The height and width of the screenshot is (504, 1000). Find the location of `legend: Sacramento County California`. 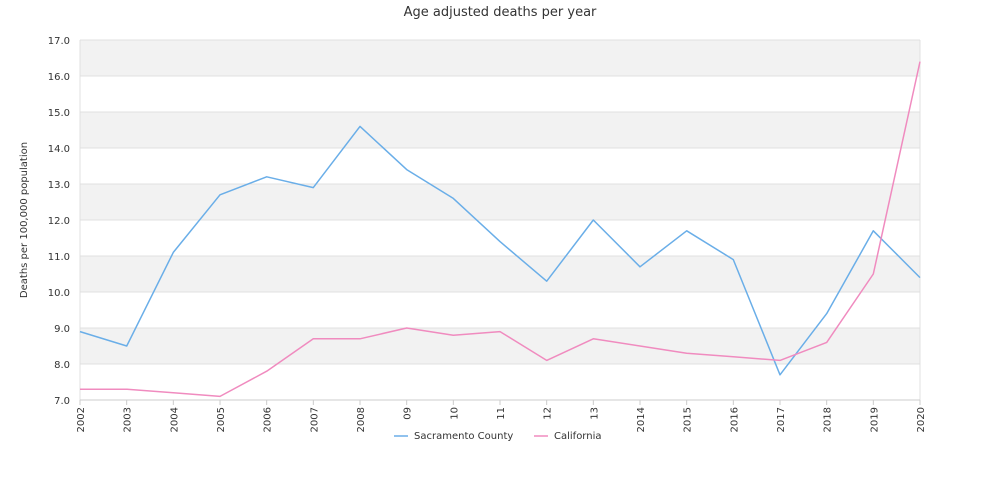

legend: Sacramento County California is located at coordinates (498, 436).